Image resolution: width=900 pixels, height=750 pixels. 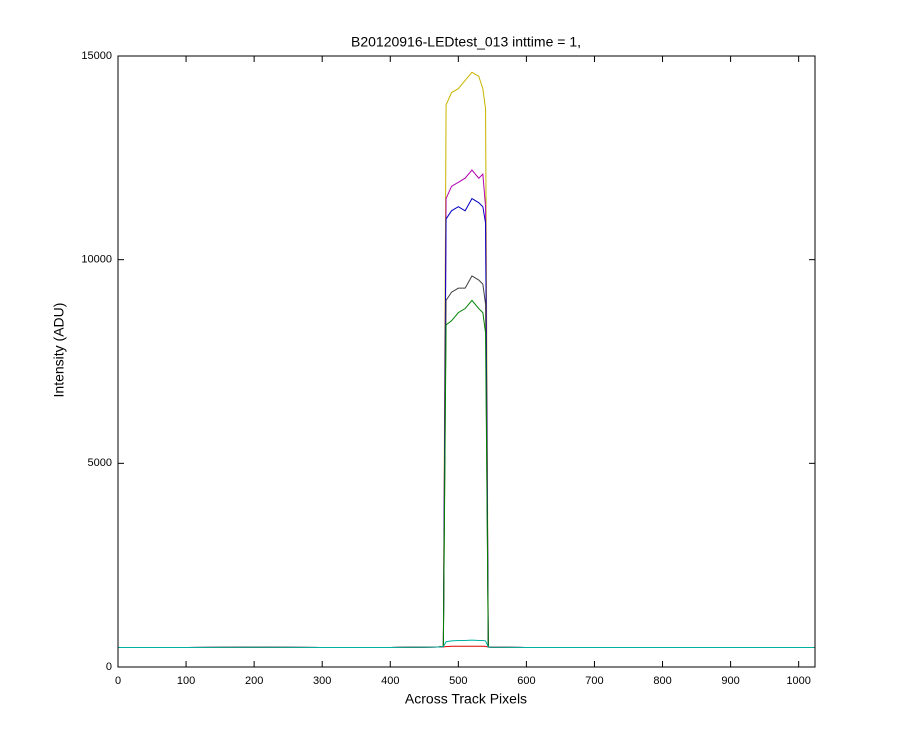 I want to click on x-tick-label: 800, so click(x=662, y=681).